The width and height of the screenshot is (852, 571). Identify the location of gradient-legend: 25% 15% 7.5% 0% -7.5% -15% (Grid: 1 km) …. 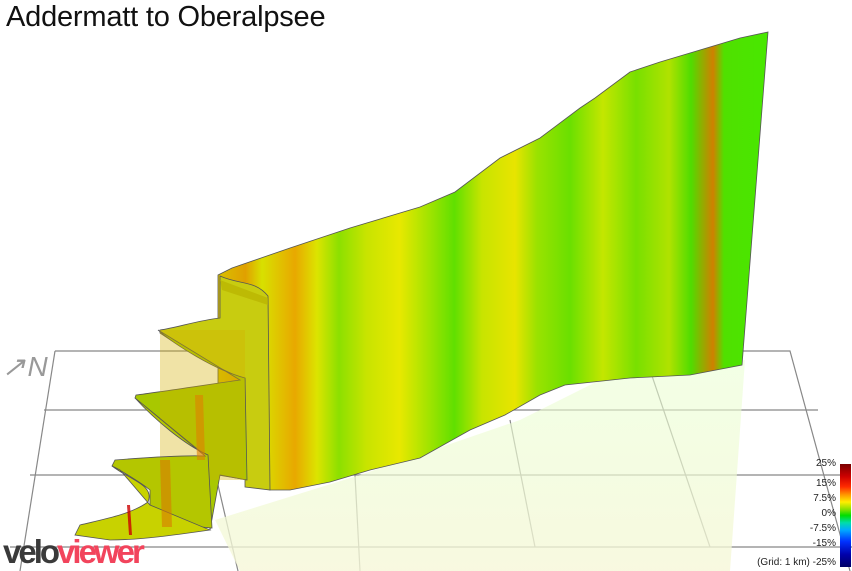
(804, 513).